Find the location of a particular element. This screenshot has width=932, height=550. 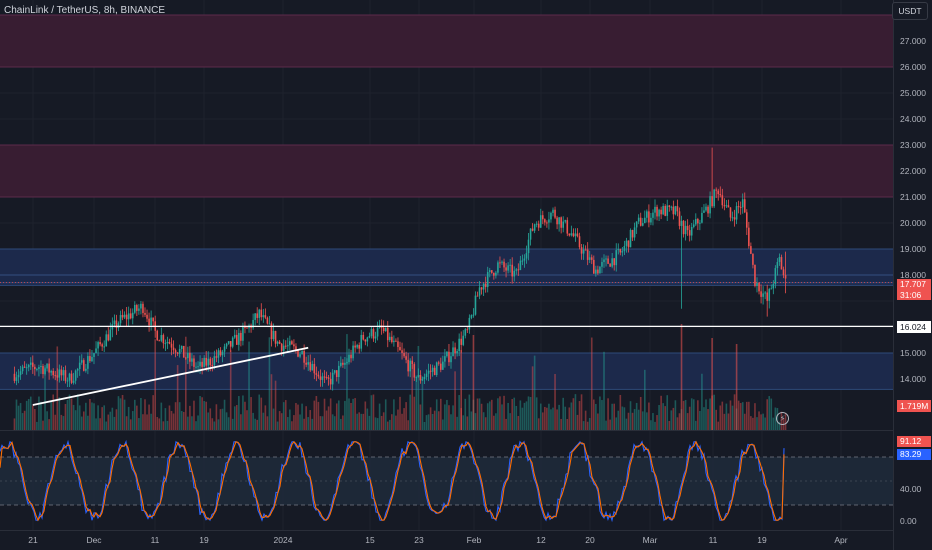

price-tick: 15.000 is located at coordinates (913, 353).